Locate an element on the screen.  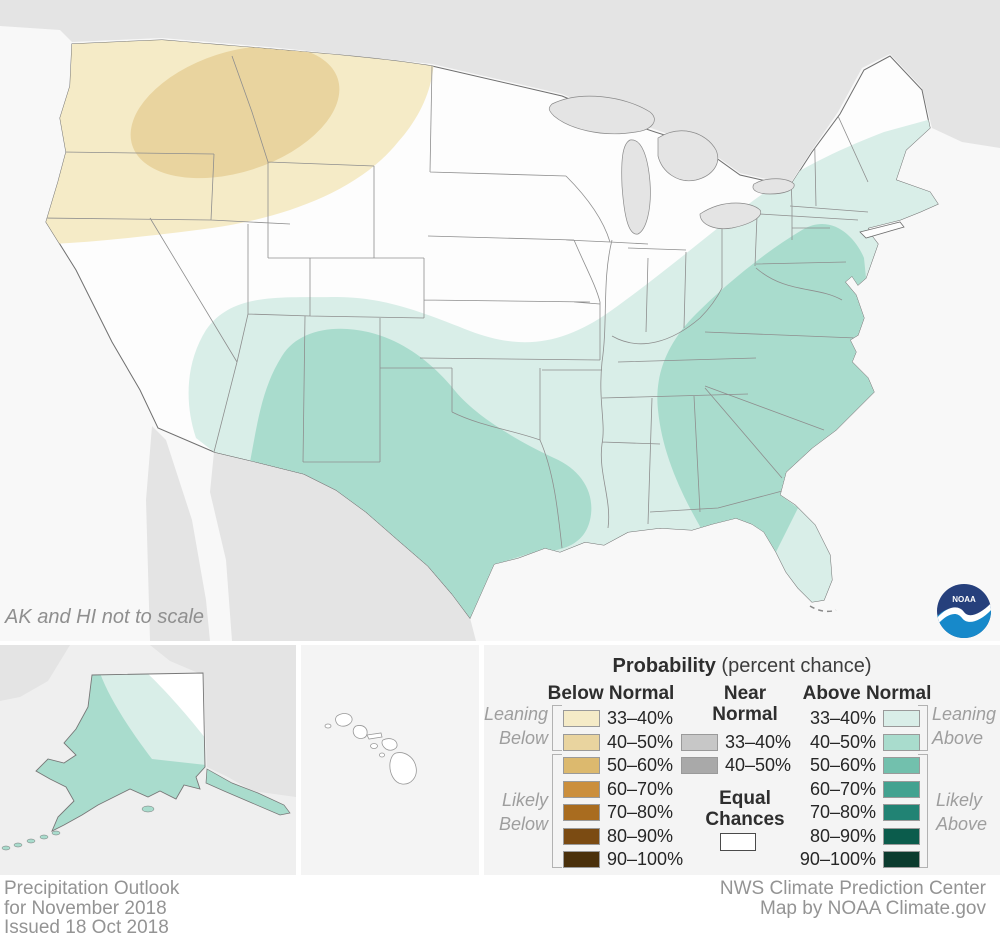
mexico-landmass is located at coordinates (343, 546).